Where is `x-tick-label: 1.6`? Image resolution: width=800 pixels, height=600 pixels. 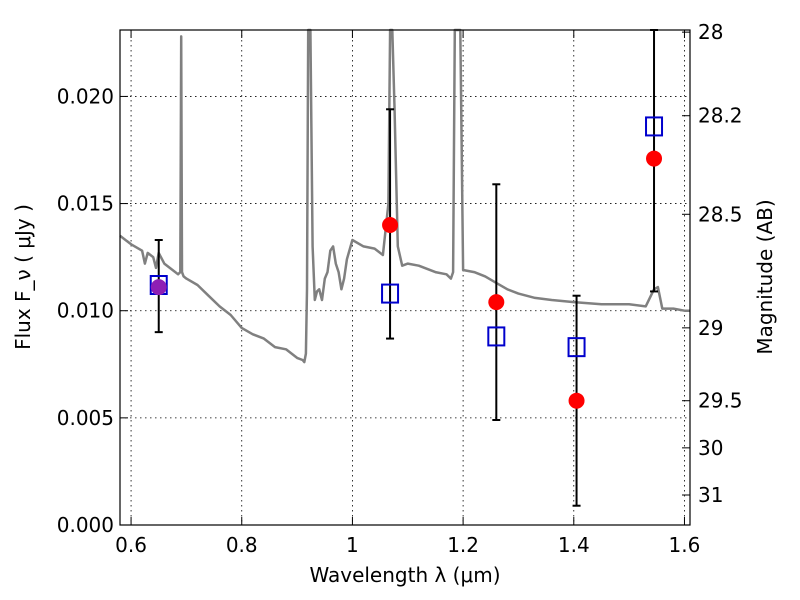 x-tick-label: 1.6 is located at coordinates (685, 545).